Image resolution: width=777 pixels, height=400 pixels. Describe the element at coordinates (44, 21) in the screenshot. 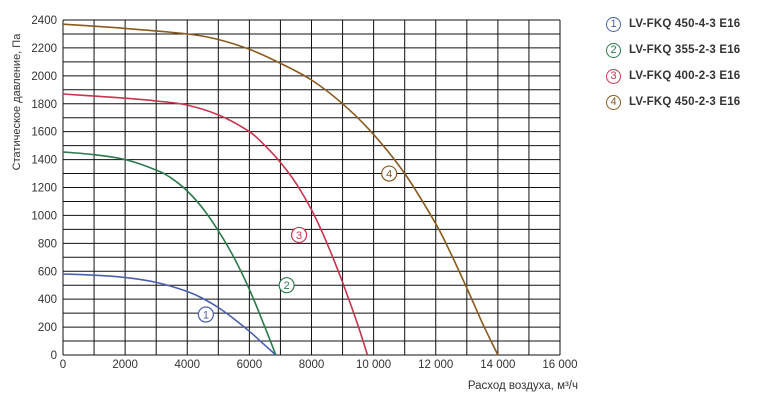

I see `y-tick-label: 2400` at that location.